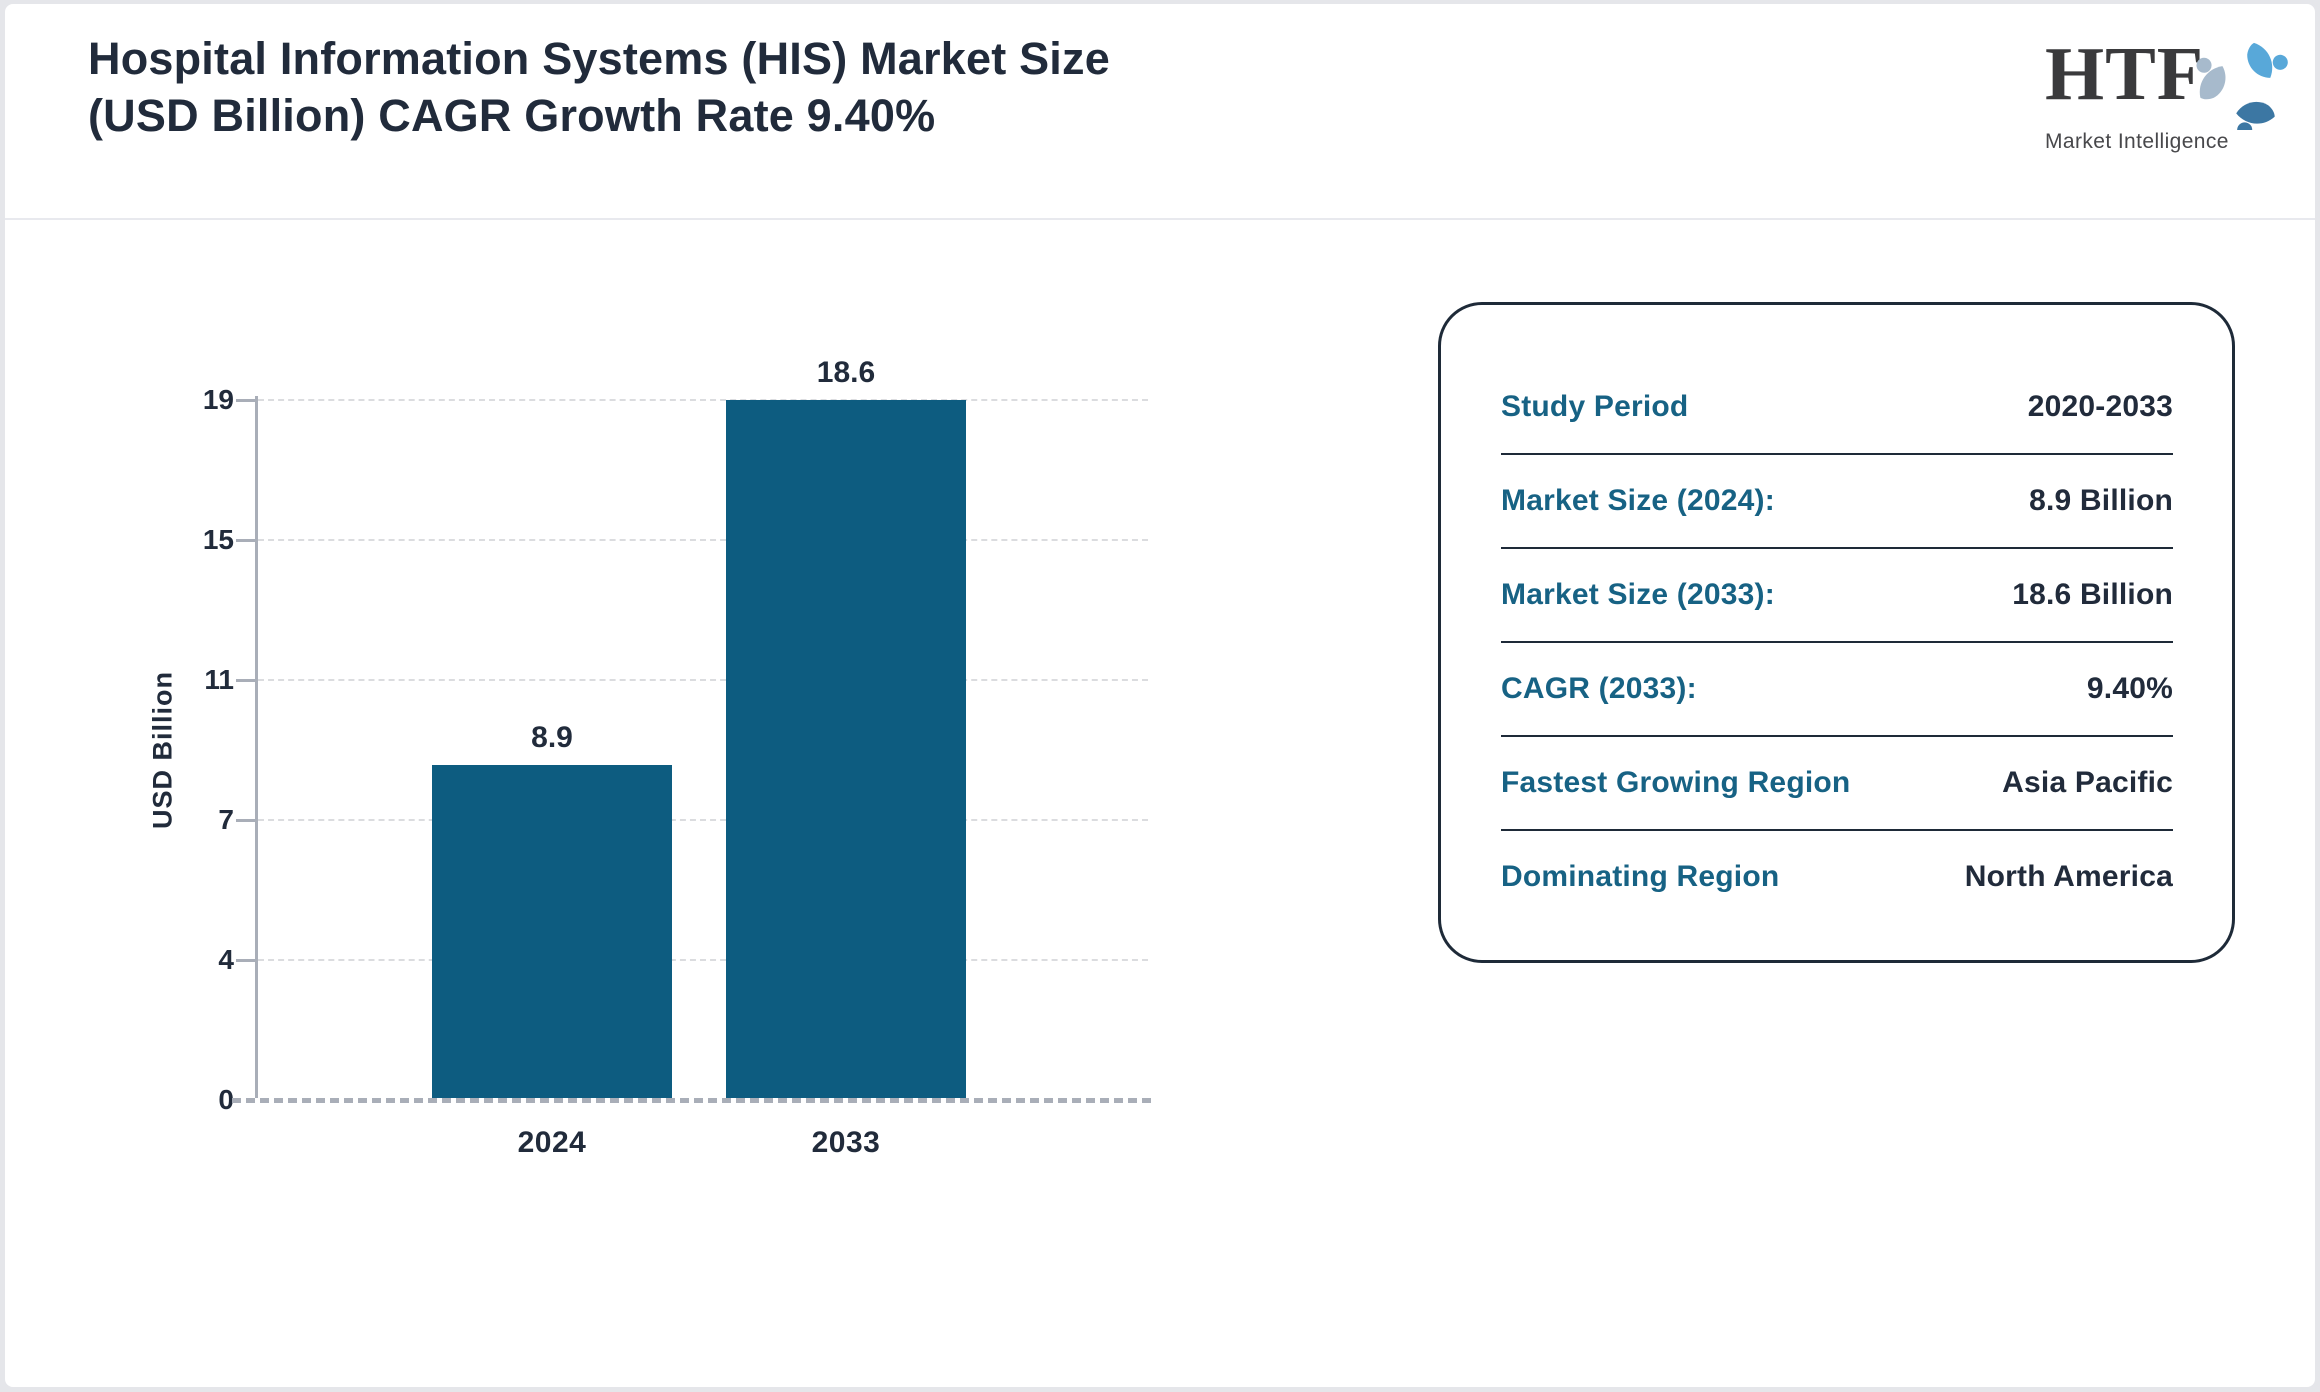  What do you see at coordinates (226, 959) in the screenshot?
I see `y-tick-label: 4` at bounding box center [226, 959].